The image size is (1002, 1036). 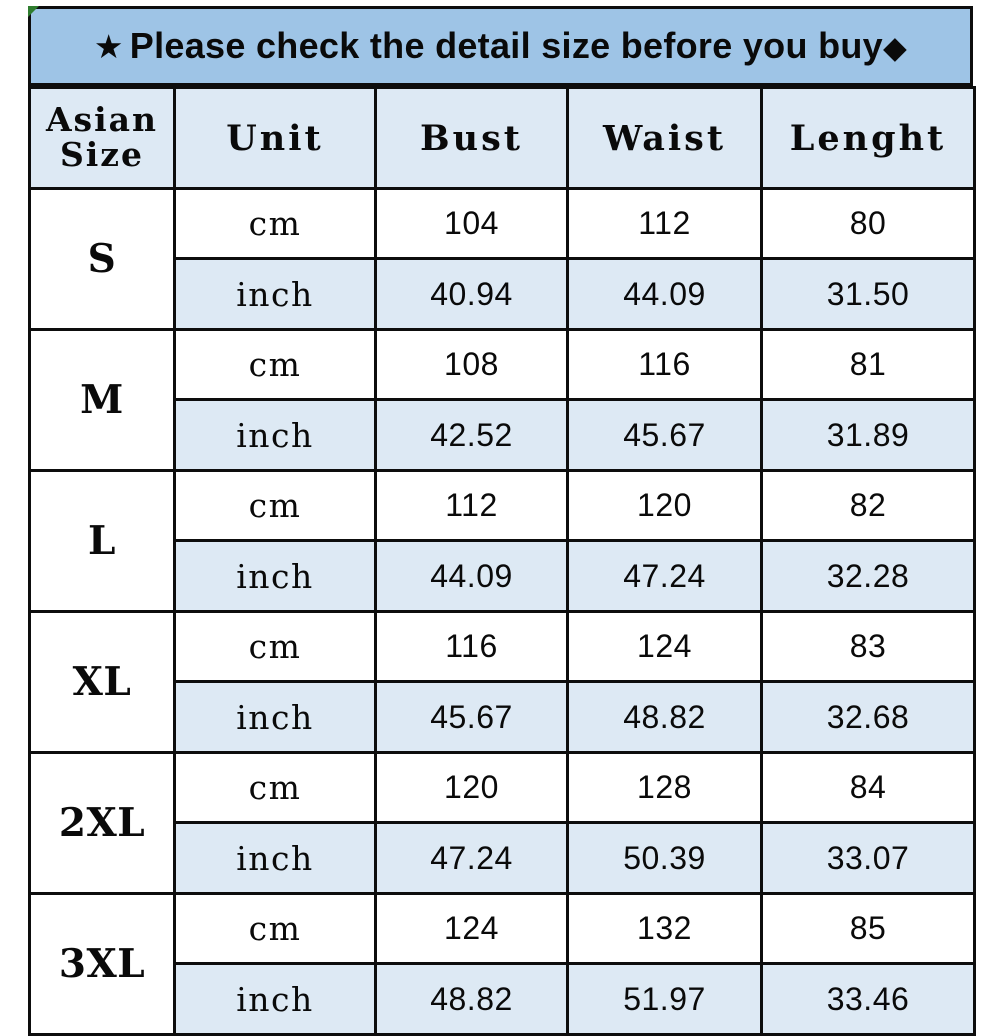 What do you see at coordinates (664, 576) in the screenshot?
I see `cell-waist-inch: 47.24` at bounding box center [664, 576].